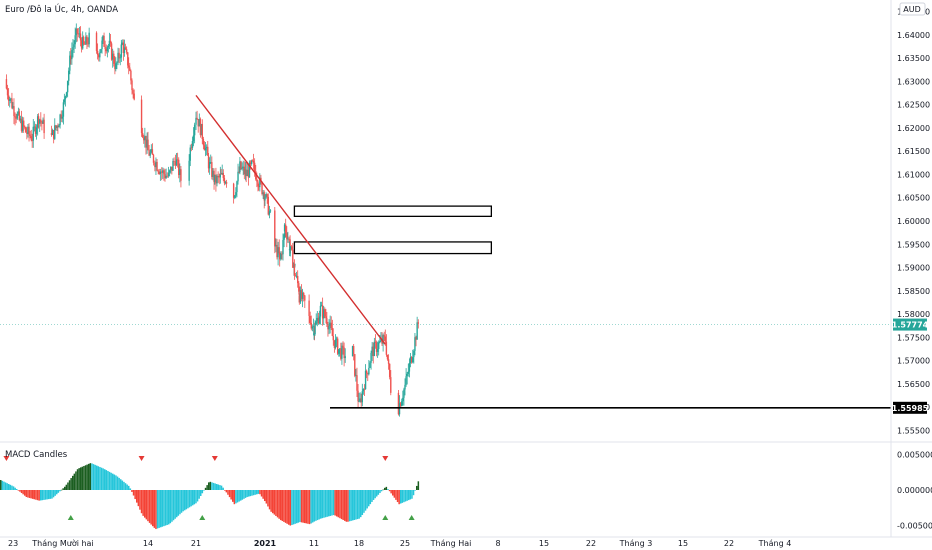 The height and width of the screenshot is (550, 932). I want to click on macd-histogram, so click(210, 496).